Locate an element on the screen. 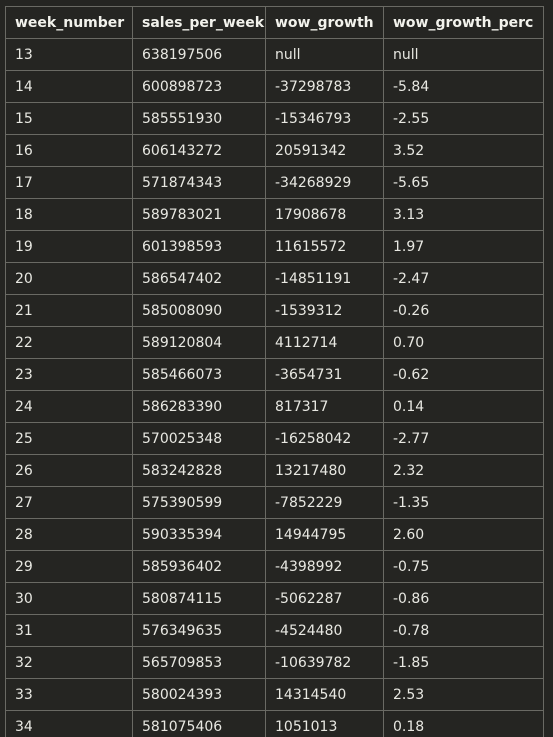  cell-wow-growth: -34268929 is located at coordinates (324, 182).